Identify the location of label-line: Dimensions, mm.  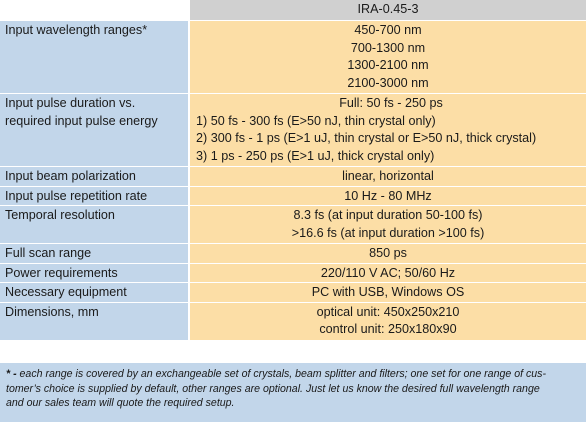
(52, 311).